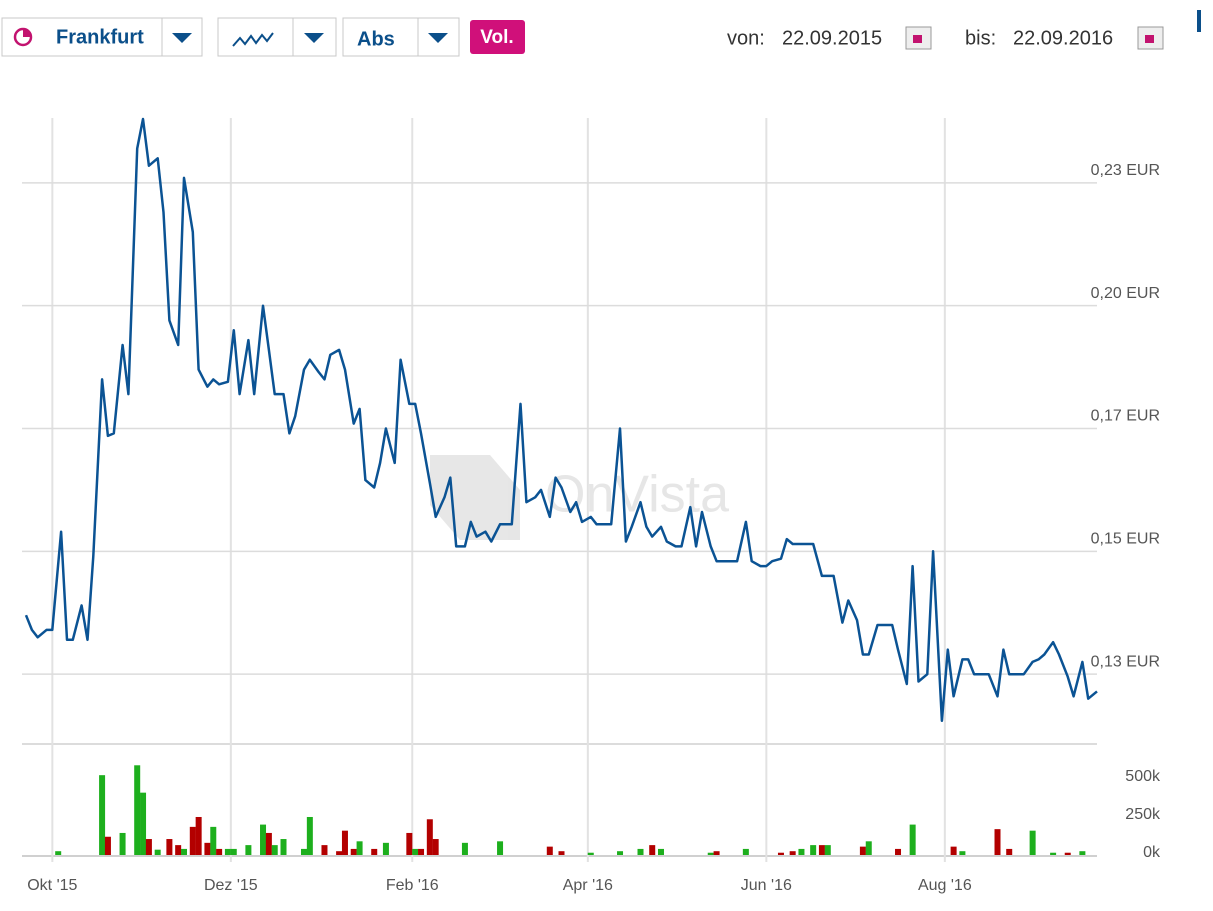  Describe the element at coordinates (412, 885) in the screenshot. I see `x-tick-label: Feb '16` at that location.